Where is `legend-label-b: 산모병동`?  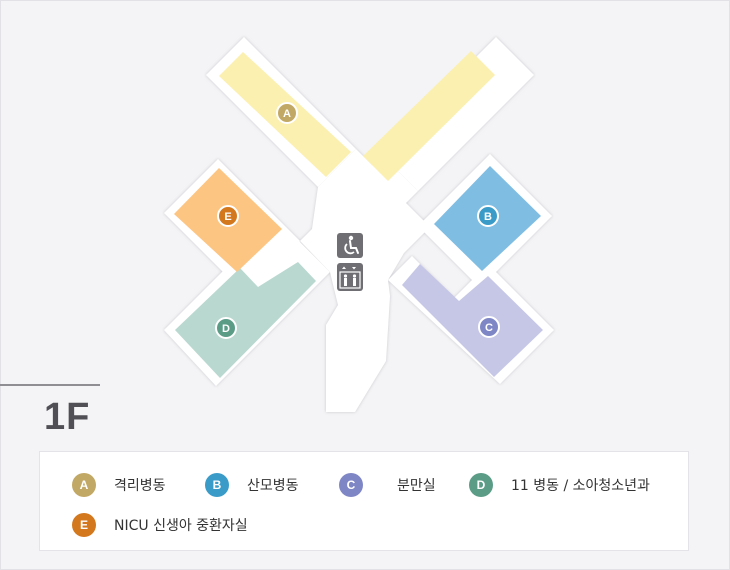
legend-label-b: 산모병동 is located at coordinates (273, 486).